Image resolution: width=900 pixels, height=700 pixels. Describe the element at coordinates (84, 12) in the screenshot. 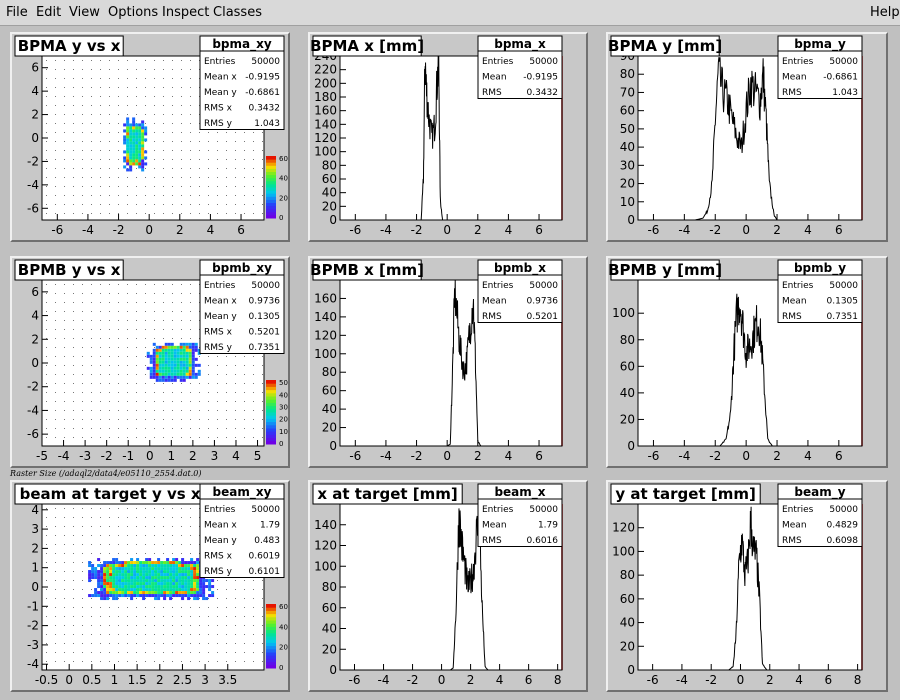

I see `menu-view: View` at that location.